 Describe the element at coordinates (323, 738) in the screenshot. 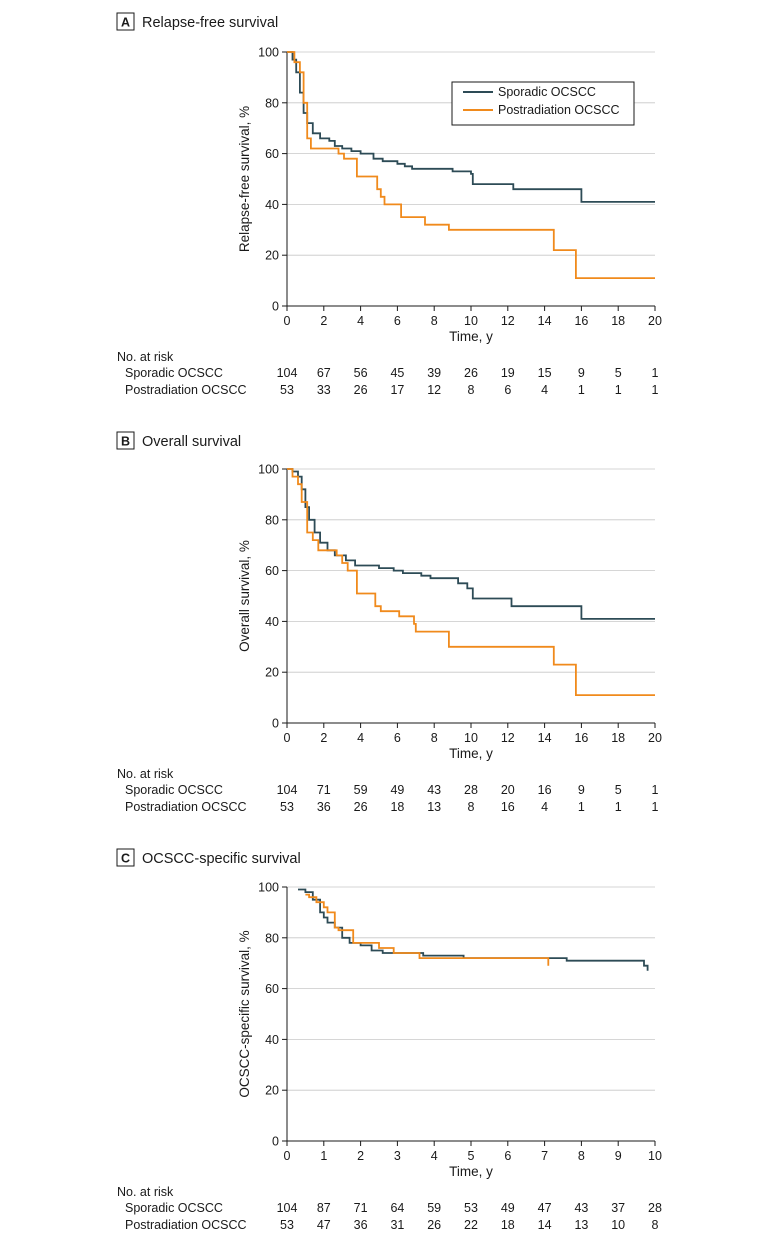

I see `x-tick-label: 2` at that location.